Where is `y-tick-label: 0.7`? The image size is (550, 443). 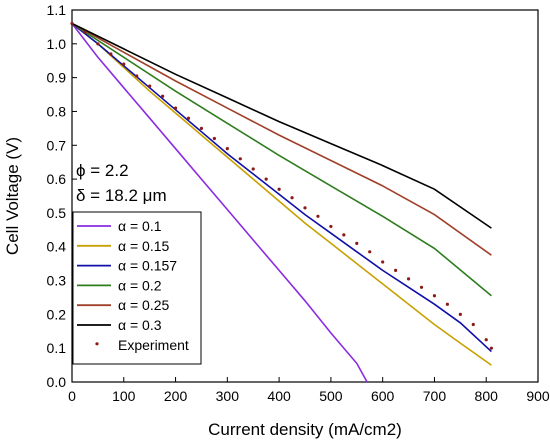 y-tick-label: 0.7 is located at coordinates (57, 145).